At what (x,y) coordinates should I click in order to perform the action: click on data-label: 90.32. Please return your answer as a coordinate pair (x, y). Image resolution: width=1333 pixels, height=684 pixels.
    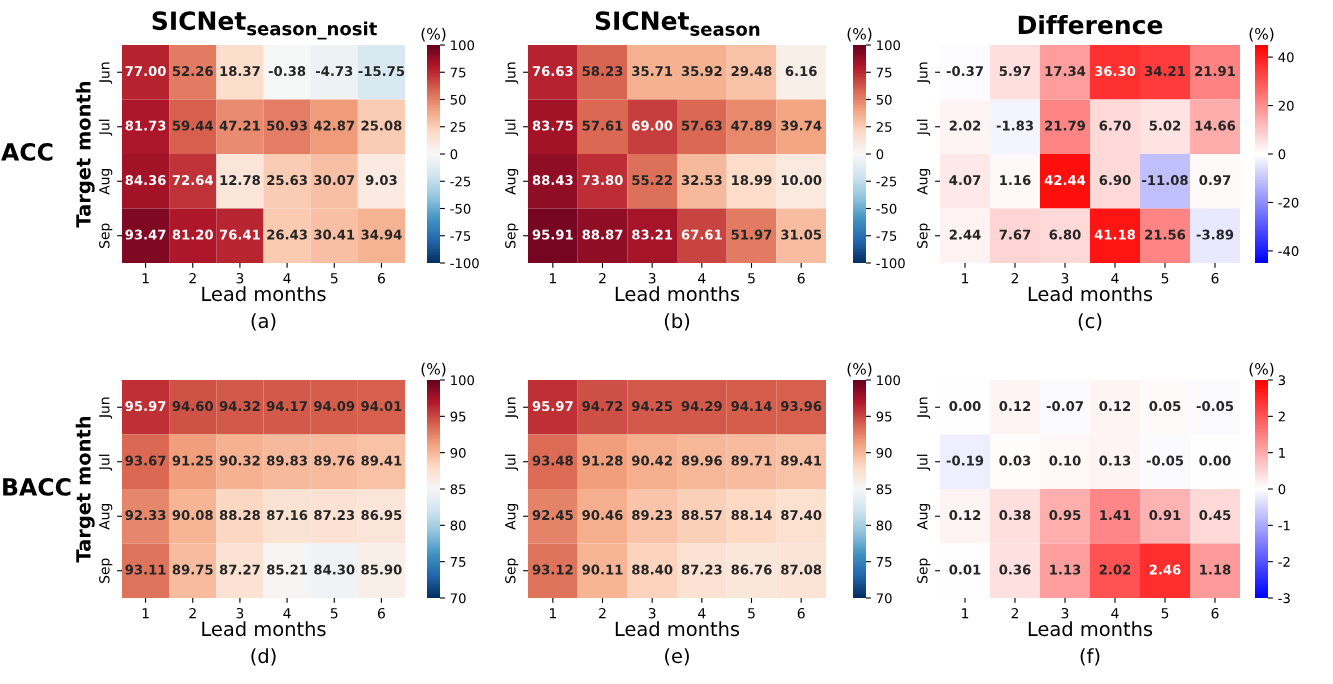
    Looking at the image, I should click on (239, 460).